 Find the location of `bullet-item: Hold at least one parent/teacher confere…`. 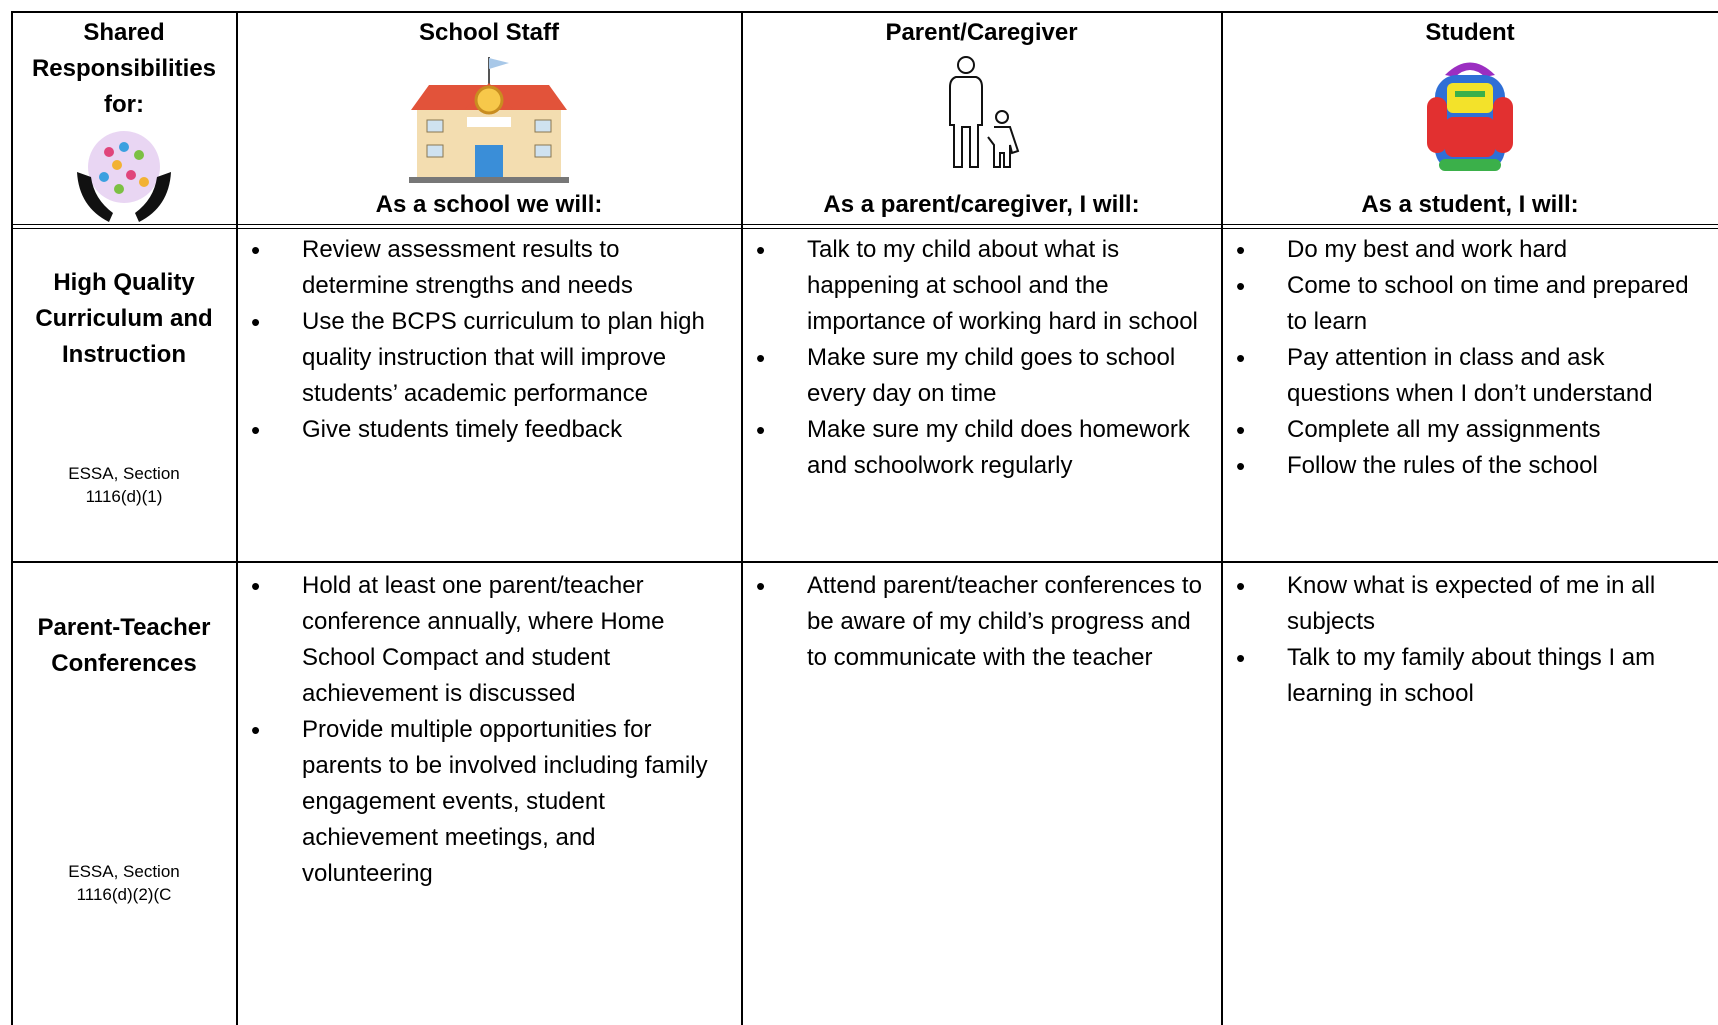

bullet-item: Hold at least one parent/teacher confere… is located at coordinates (484, 640).